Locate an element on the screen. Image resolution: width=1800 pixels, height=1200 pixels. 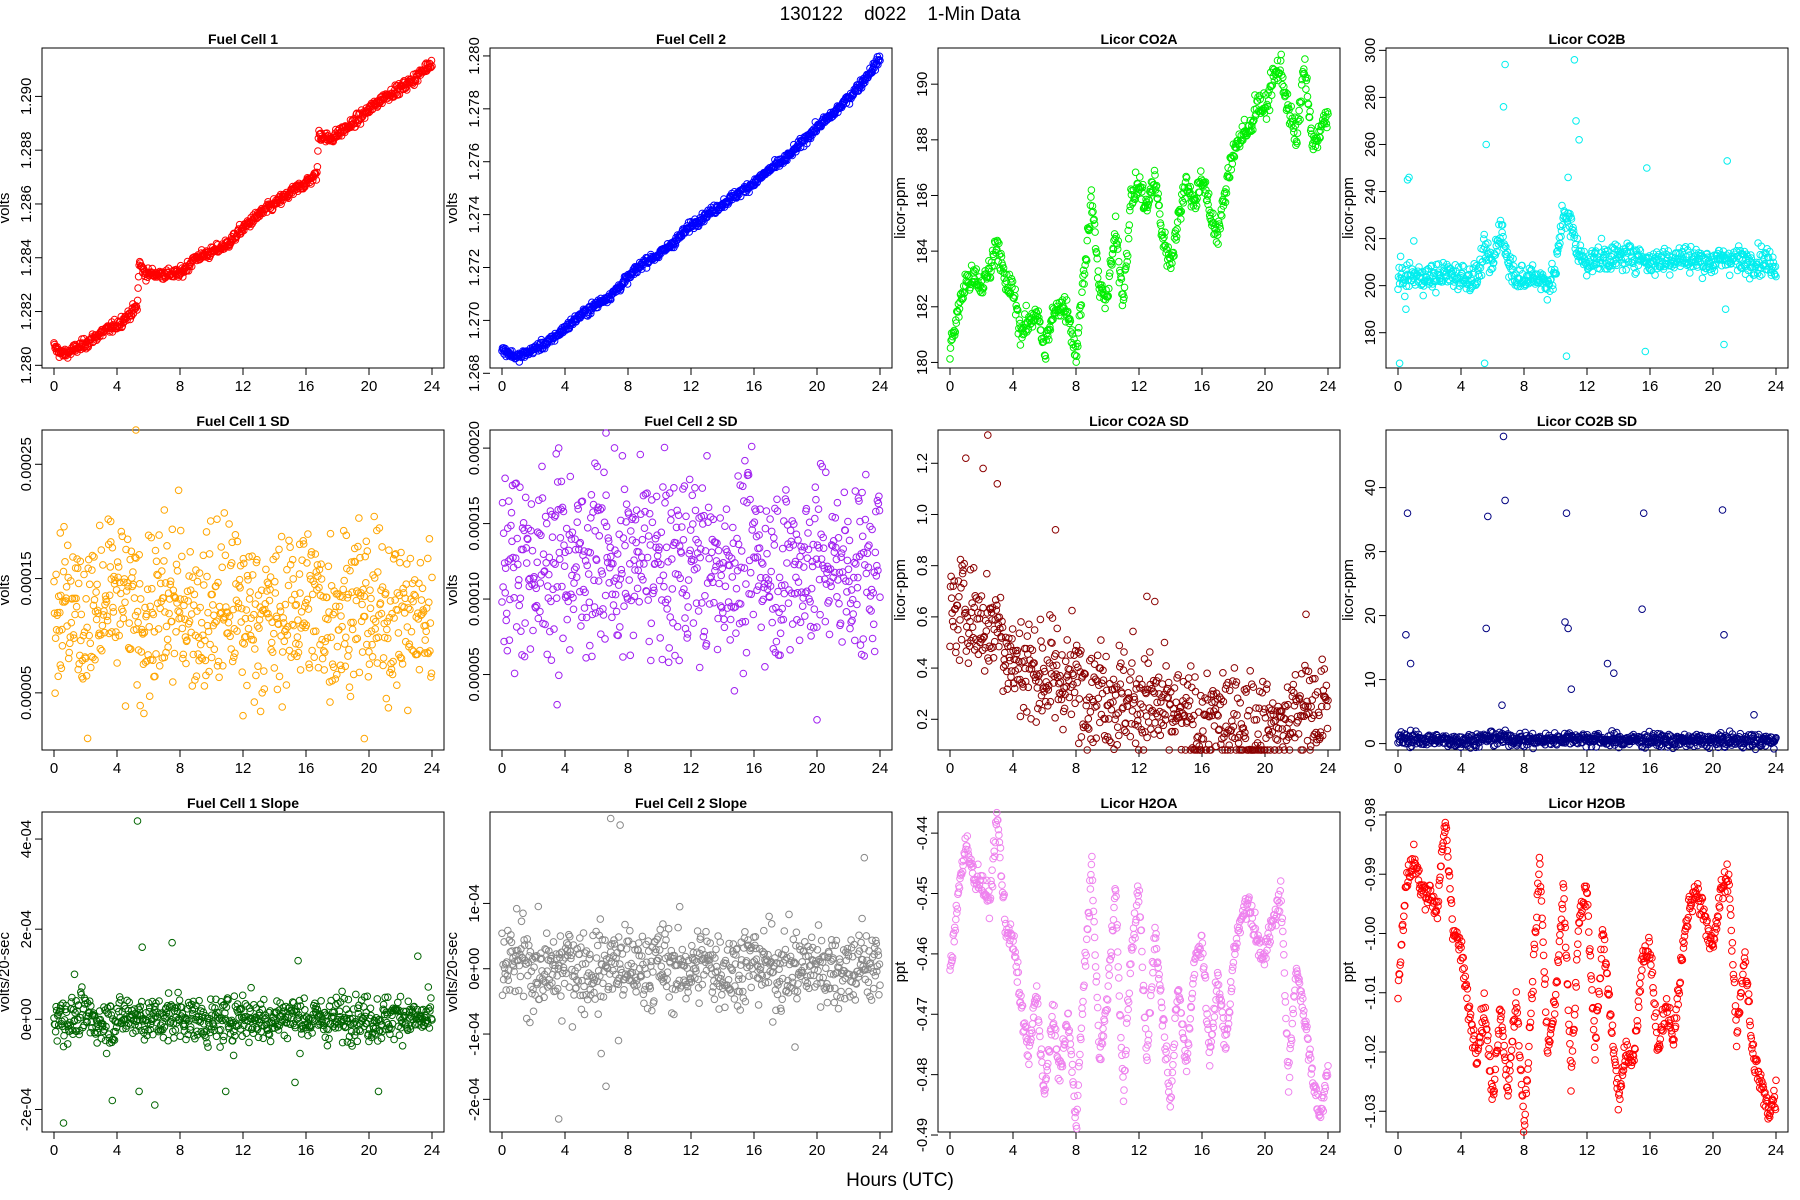
data-points is located at coordinates (691, 209).